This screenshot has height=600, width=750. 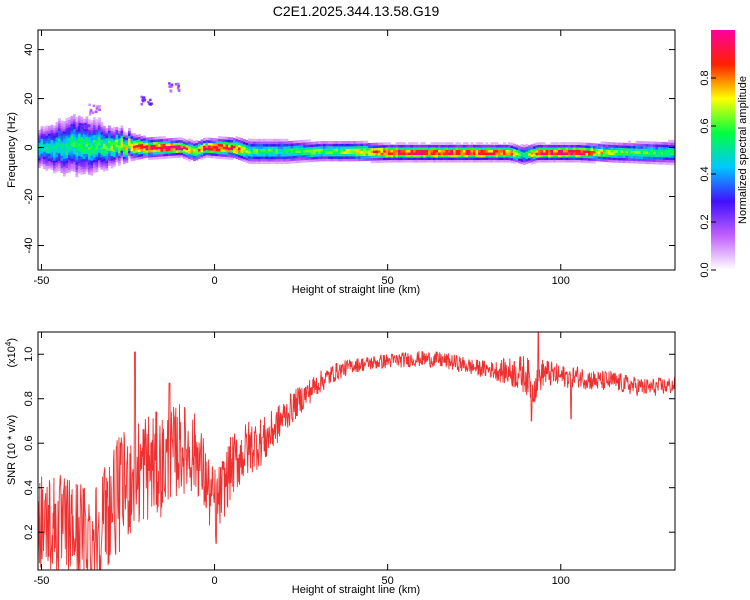 What do you see at coordinates (561, 281) in the screenshot?
I see `x-tick-label: 100` at bounding box center [561, 281].